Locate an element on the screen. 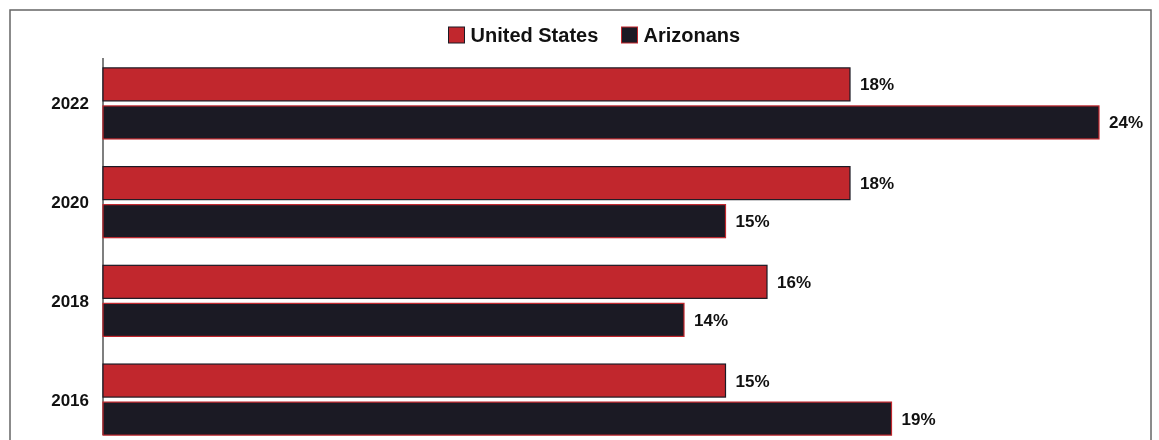  data-label: 14% is located at coordinates (711, 320).